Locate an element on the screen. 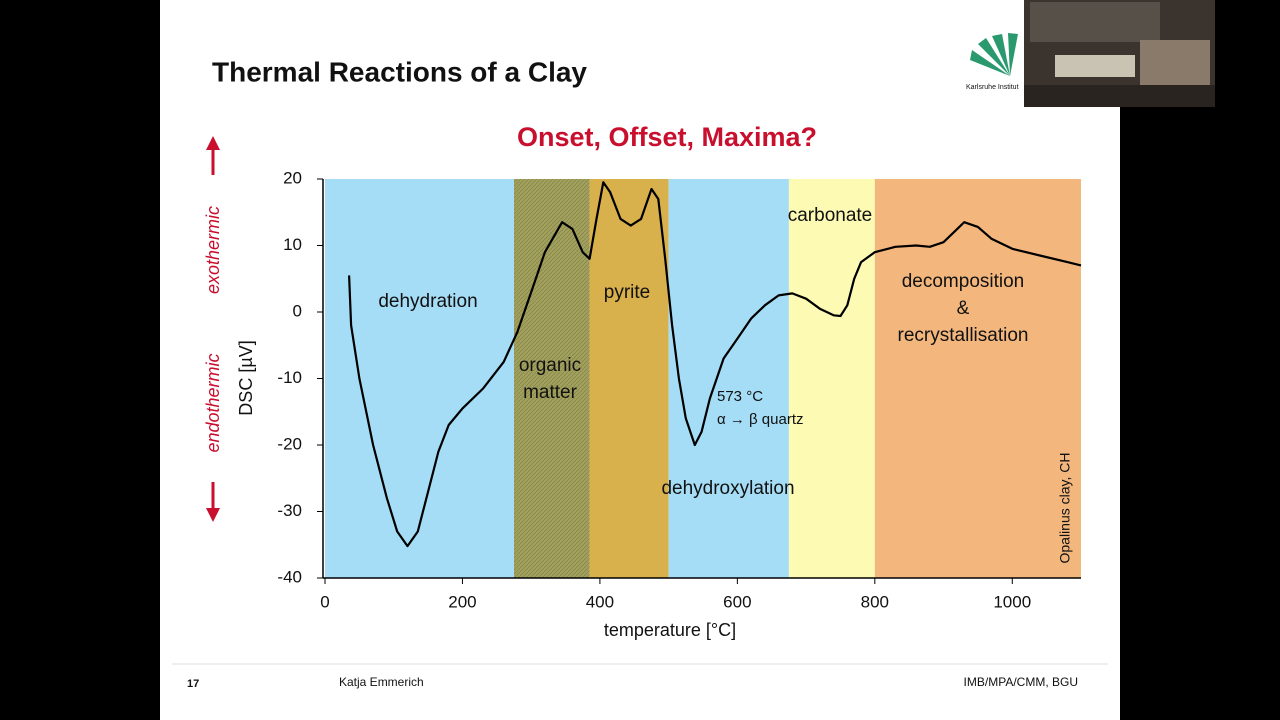 This screenshot has height=720, width=1280. logo: Karlsruhe Institut is located at coordinates (992, 62).